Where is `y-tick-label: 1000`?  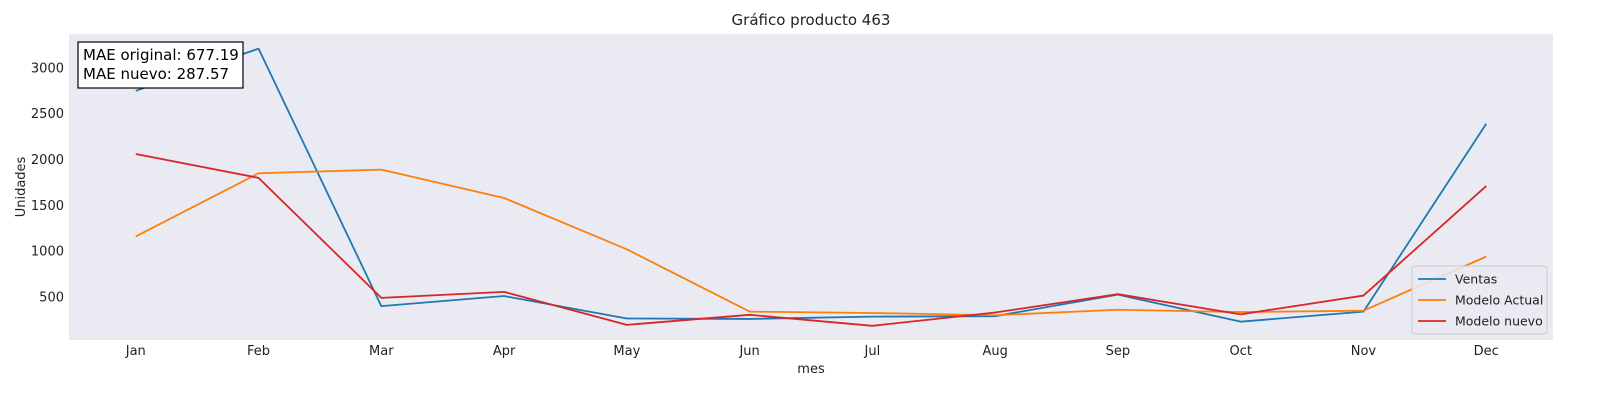 y-tick-label: 1000 is located at coordinates (47, 252).